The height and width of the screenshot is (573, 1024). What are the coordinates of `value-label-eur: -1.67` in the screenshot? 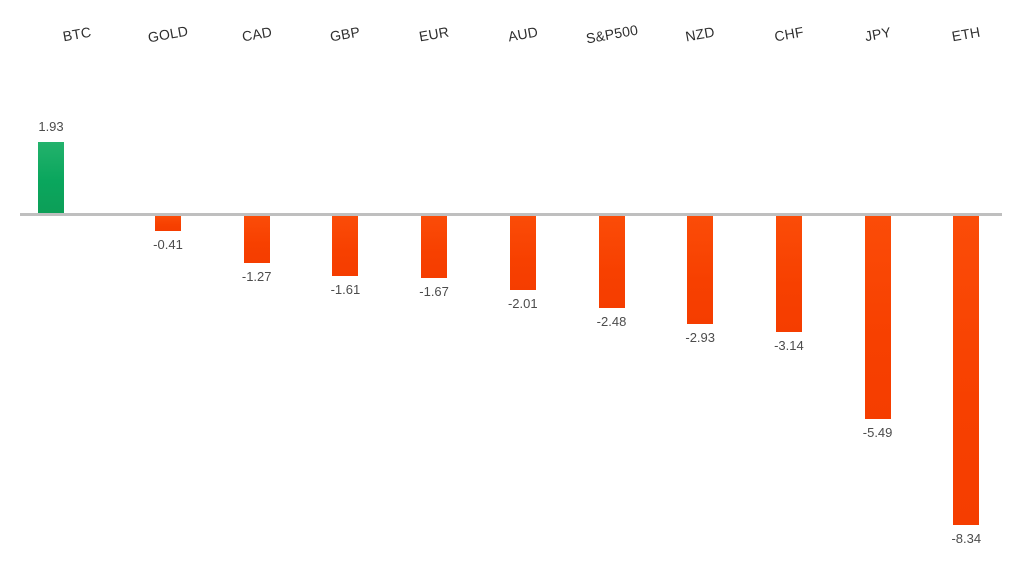 It's located at (434, 291).